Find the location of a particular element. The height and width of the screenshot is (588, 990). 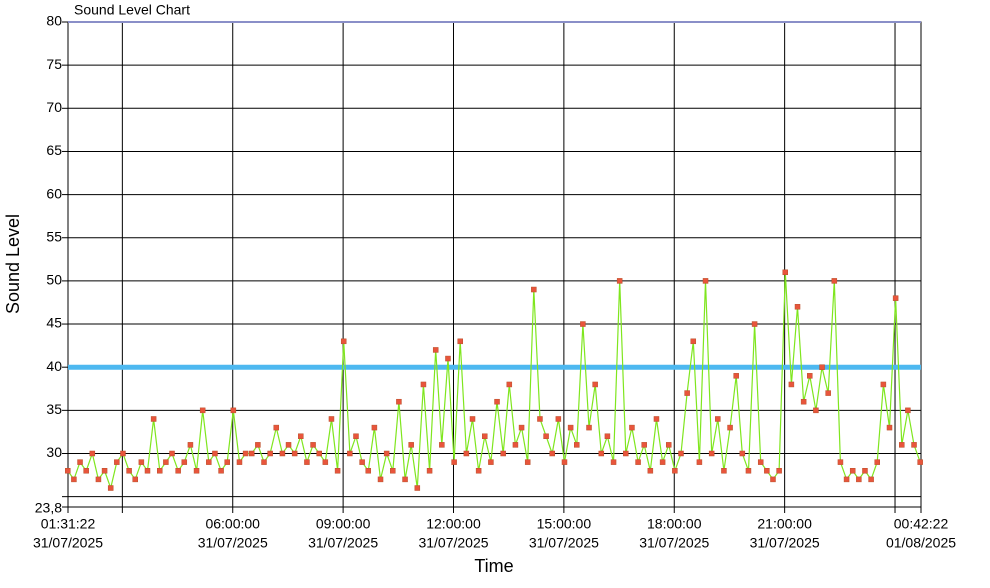

x-tick-label: 00:42:22 is located at coordinates (921, 524).